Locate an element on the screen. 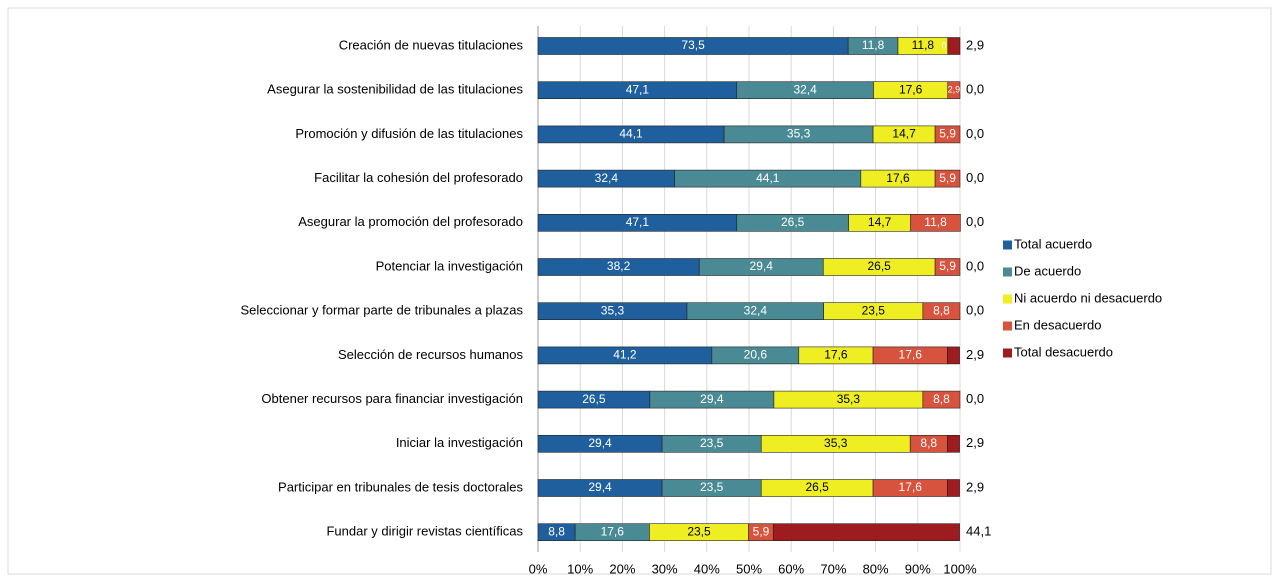 The image size is (1280, 582). y-tick-label: Creación de nuevas titulaciones is located at coordinates (431, 44).